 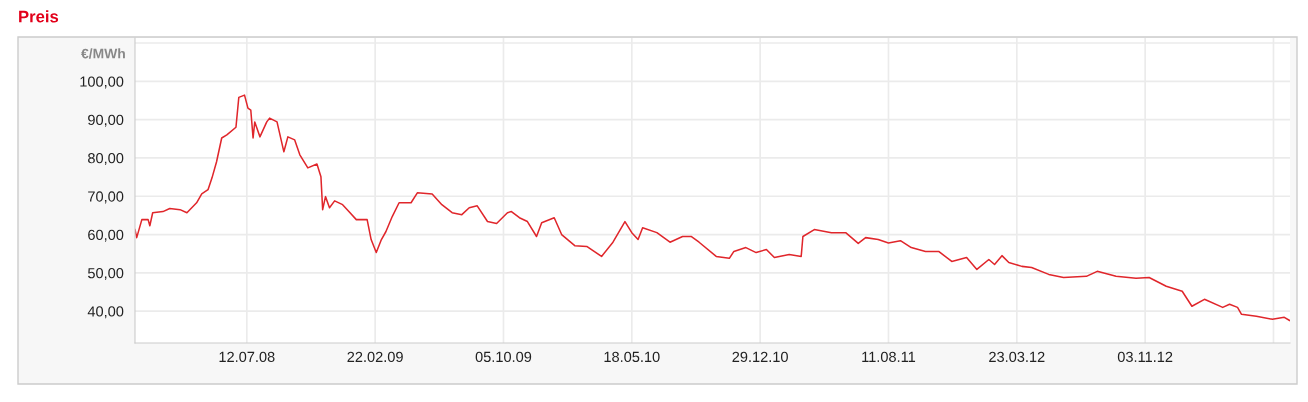 I want to click on x-tick-label: 23.03.12, so click(x=1017, y=357).